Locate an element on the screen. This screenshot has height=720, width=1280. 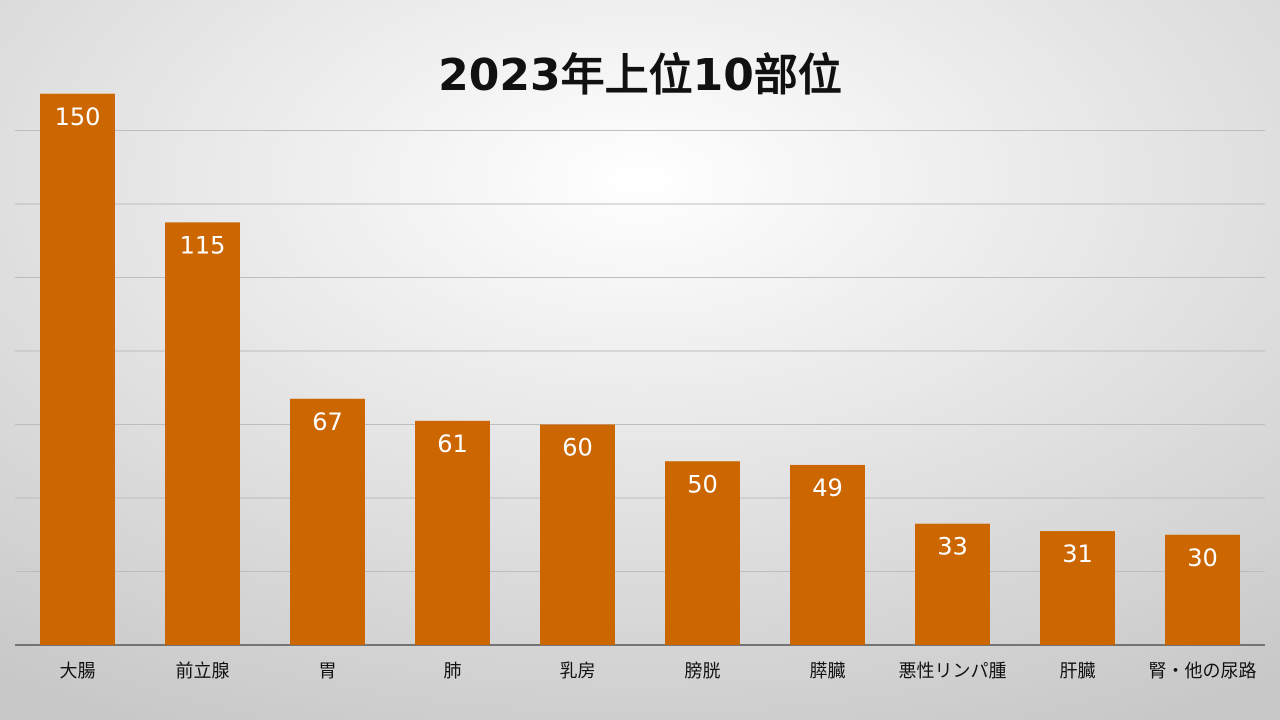
data-label: 150 is located at coordinates (78, 117).